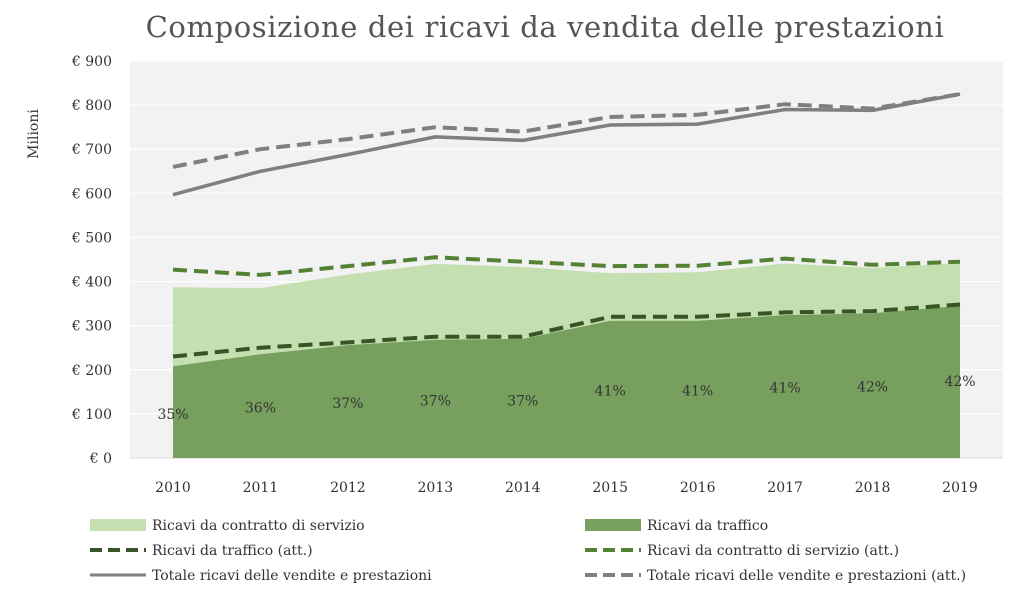  Describe the element at coordinates (91, 150) in the screenshot. I see `y-tick-label: € 700` at that location.